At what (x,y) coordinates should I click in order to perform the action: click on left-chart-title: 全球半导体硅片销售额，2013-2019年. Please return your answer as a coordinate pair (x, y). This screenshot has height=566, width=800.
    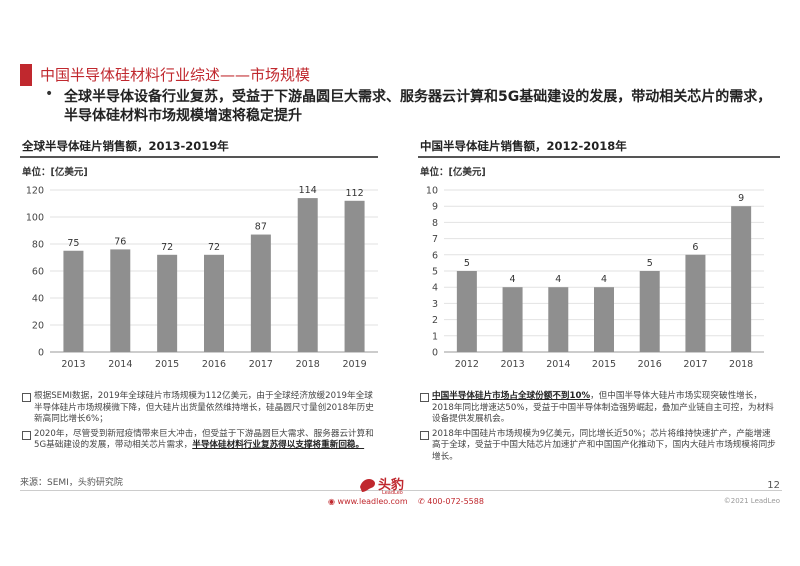
    Looking at the image, I should click on (125, 146).